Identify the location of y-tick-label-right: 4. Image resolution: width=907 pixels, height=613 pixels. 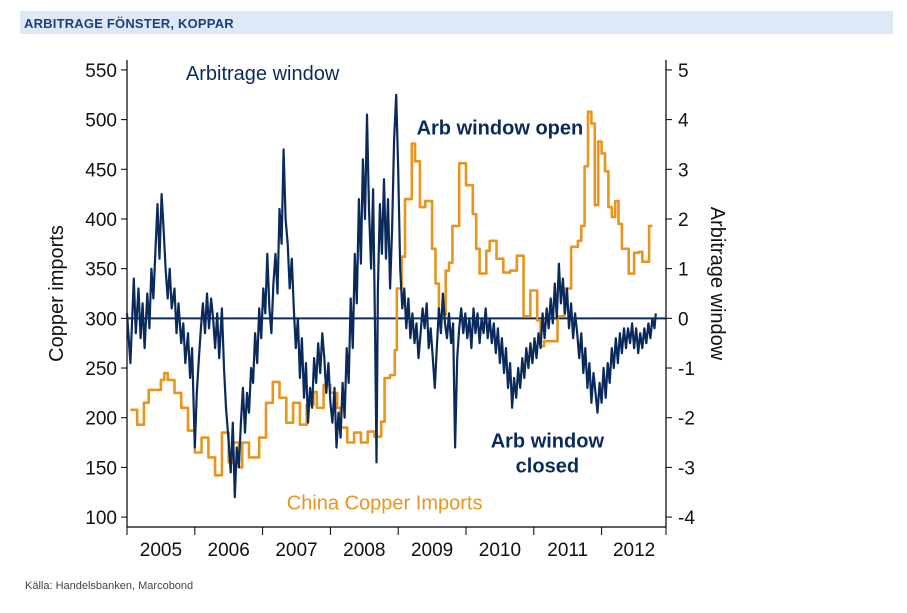
(683, 121).